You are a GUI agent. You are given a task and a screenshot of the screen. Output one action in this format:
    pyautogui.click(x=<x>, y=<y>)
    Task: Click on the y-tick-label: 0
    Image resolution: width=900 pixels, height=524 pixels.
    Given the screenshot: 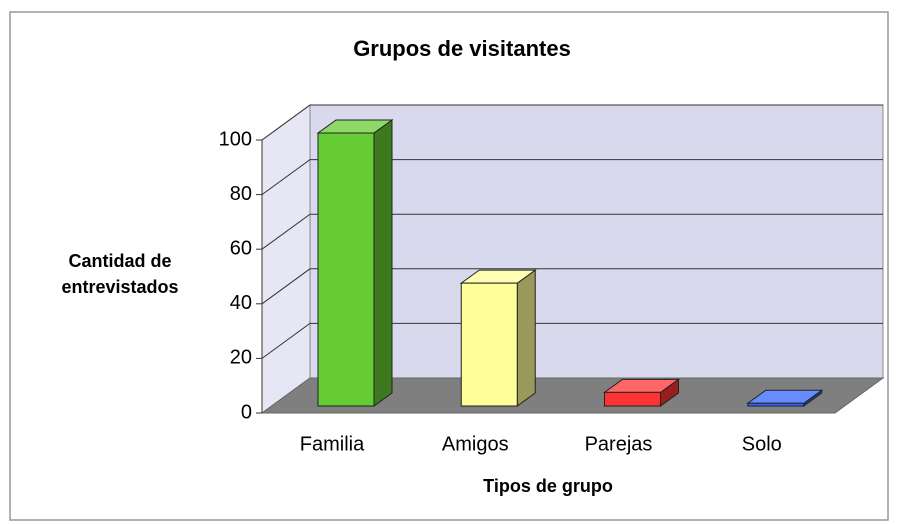 What is the action you would take?
    pyautogui.click(x=246, y=412)
    